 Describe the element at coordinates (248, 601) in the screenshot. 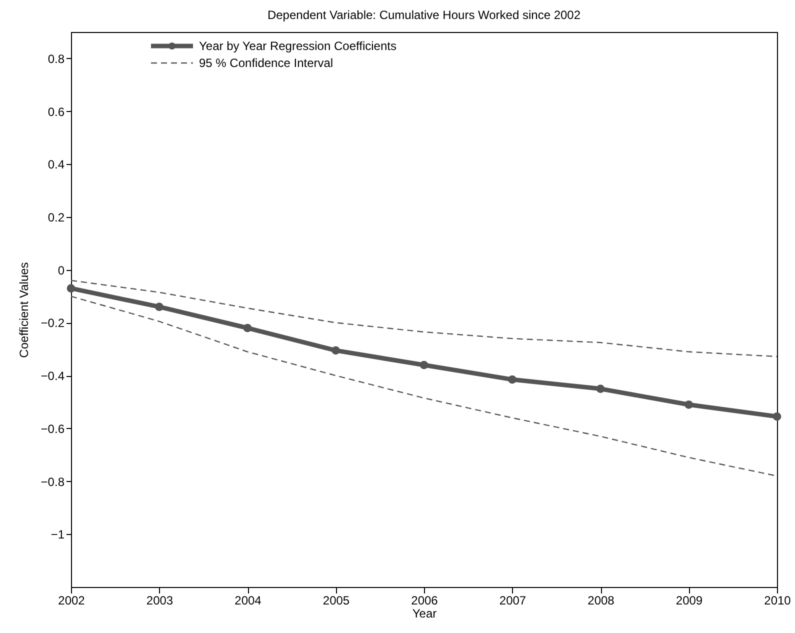

I see `x-tick-label: 2004` at that location.